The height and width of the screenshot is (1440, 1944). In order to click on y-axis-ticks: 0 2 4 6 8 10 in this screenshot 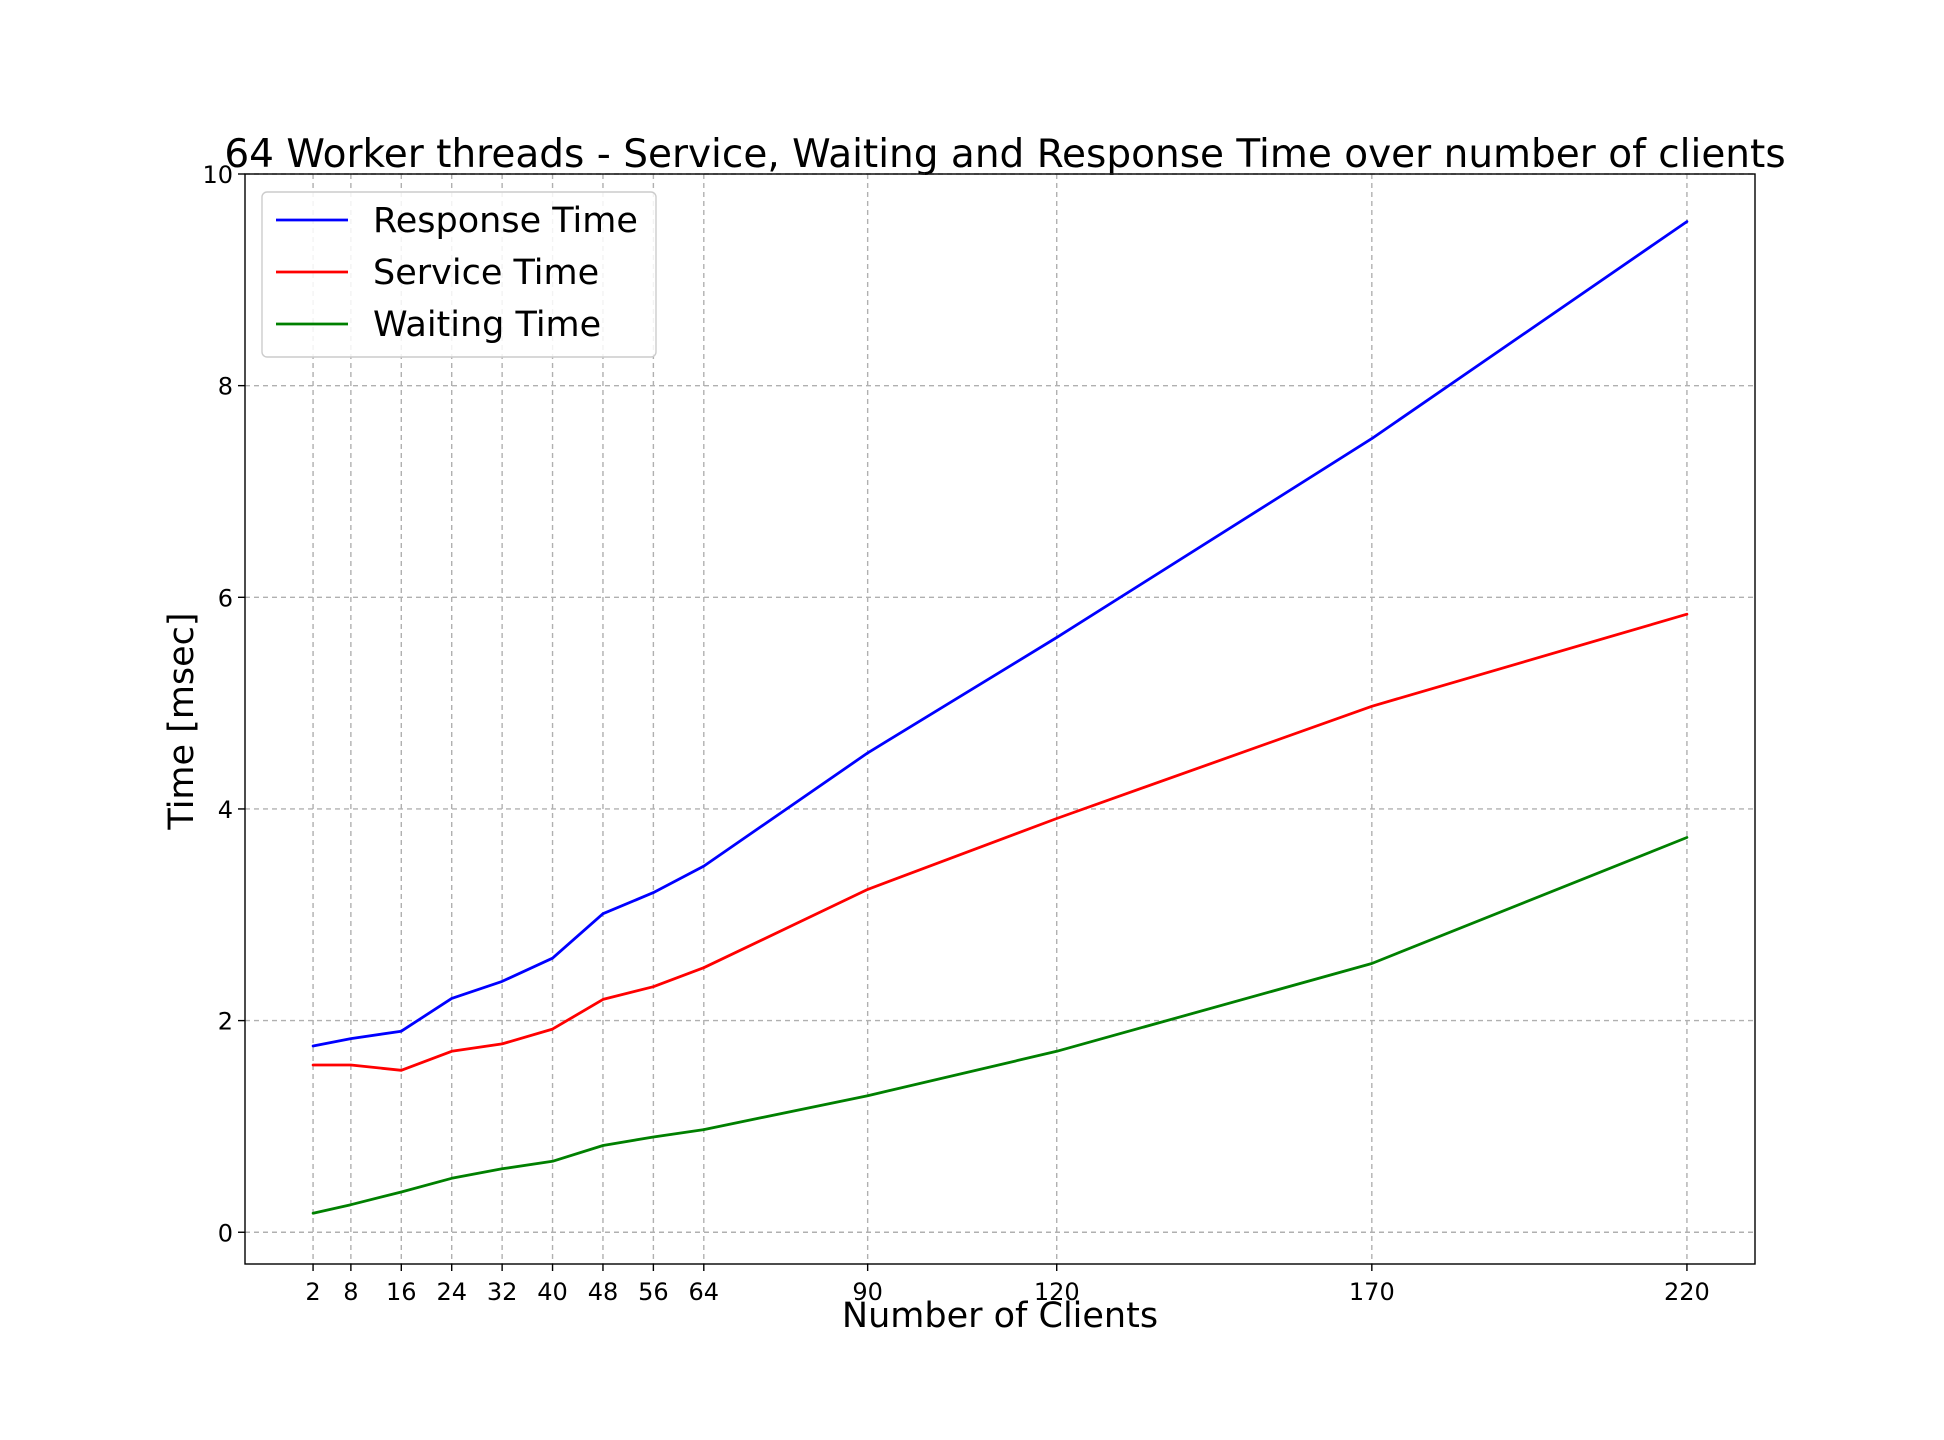, I will do `click(223, 704)`.